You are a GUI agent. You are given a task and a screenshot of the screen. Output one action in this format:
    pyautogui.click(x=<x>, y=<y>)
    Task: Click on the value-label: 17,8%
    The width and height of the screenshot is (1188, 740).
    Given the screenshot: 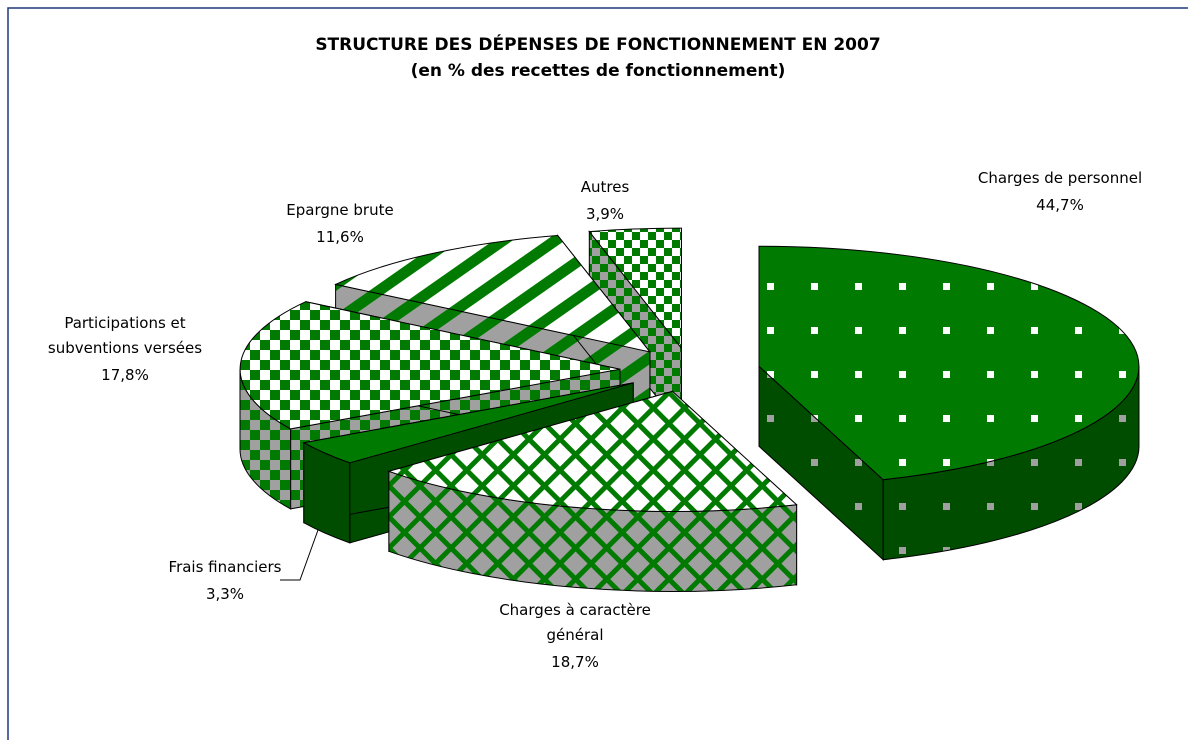 What is the action you would take?
    pyautogui.click(x=125, y=375)
    